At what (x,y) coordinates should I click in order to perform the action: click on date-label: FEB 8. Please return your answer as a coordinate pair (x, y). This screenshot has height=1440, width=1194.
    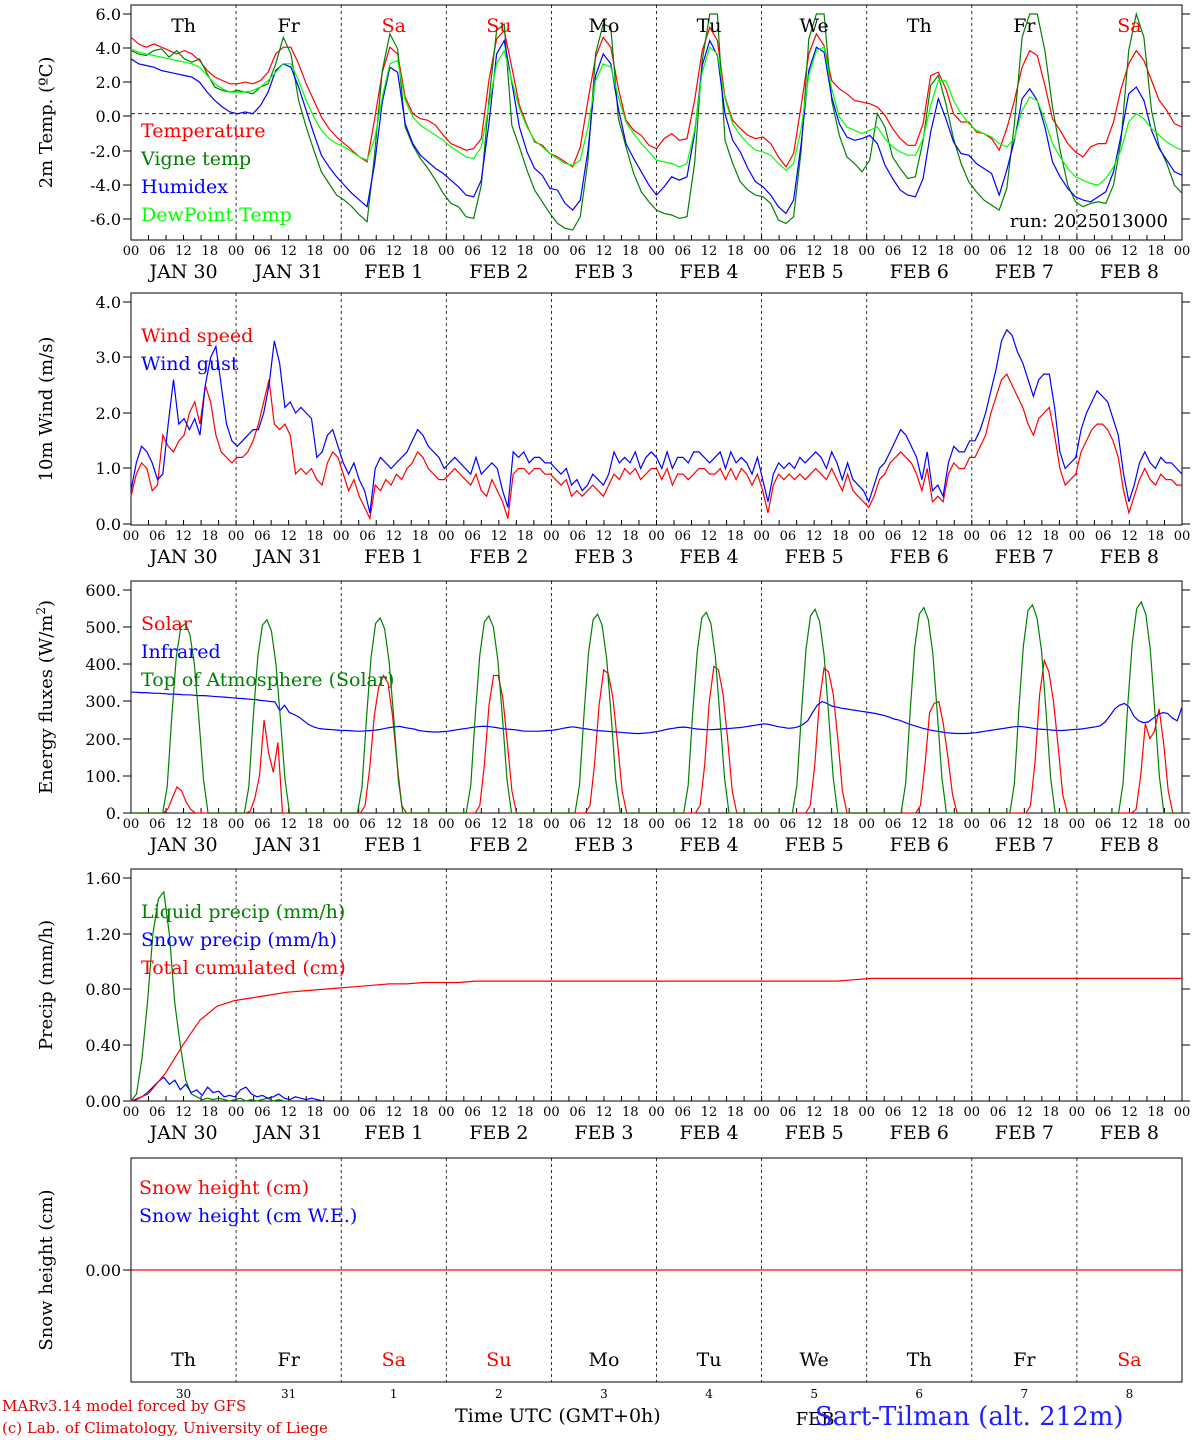
    Looking at the image, I should click on (1129, 272).